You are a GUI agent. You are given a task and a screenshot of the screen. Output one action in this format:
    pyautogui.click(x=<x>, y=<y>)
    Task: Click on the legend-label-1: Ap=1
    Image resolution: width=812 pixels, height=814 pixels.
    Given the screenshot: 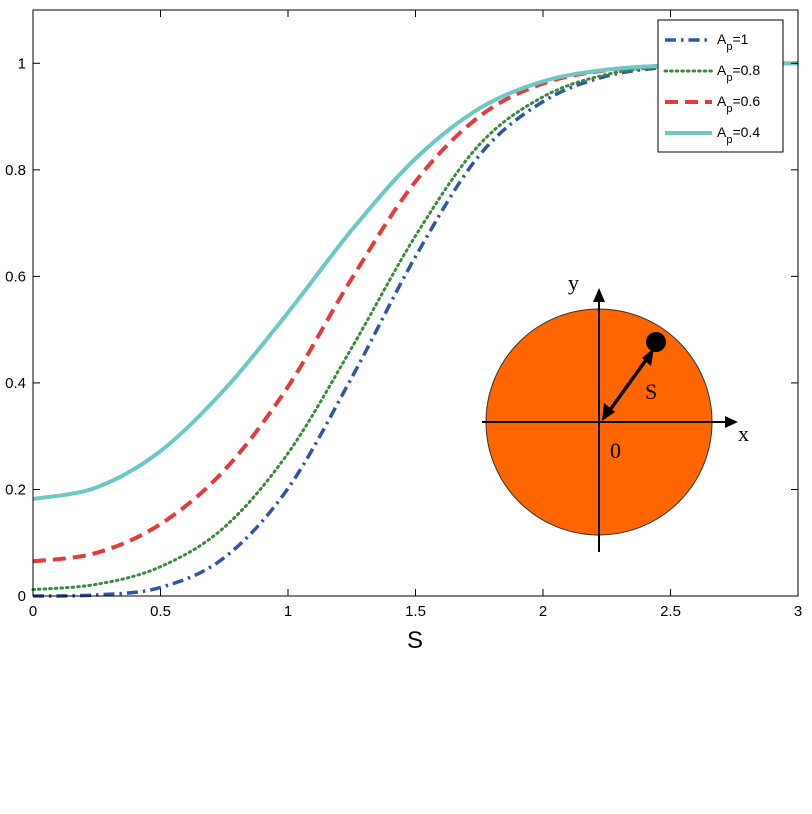 What is the action you would take?
    pyautogui.click(x=733, y=42)
    